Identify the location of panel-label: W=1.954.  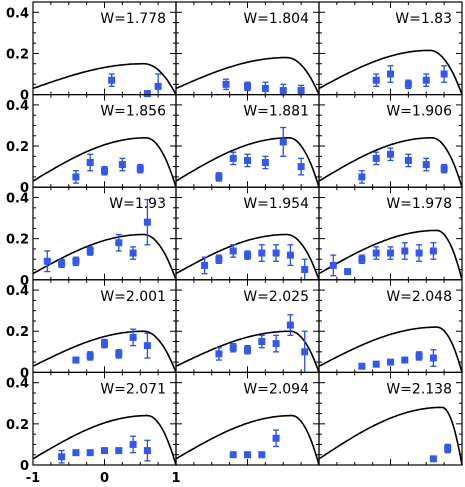
(276, 204).